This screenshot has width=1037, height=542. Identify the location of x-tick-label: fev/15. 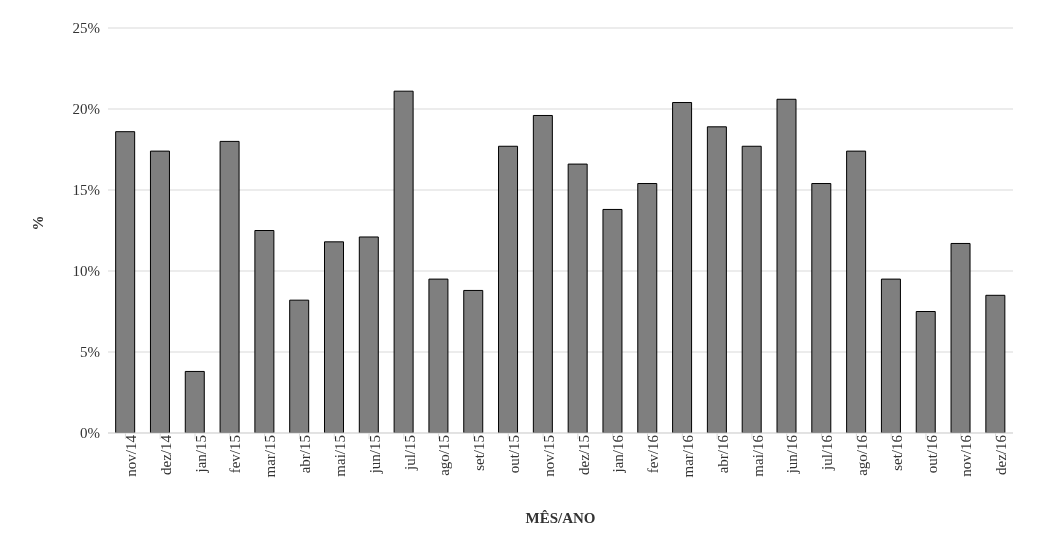
(235, 454).